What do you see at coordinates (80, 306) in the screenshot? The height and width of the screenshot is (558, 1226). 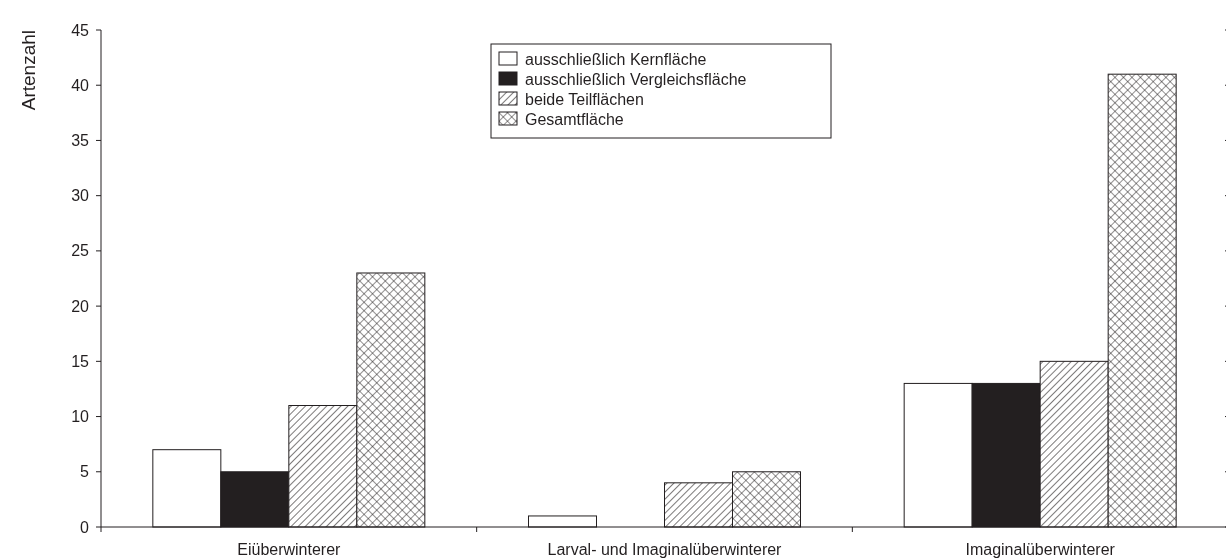 I see `y-tick-label: 20` at bounding box center [80, 306].